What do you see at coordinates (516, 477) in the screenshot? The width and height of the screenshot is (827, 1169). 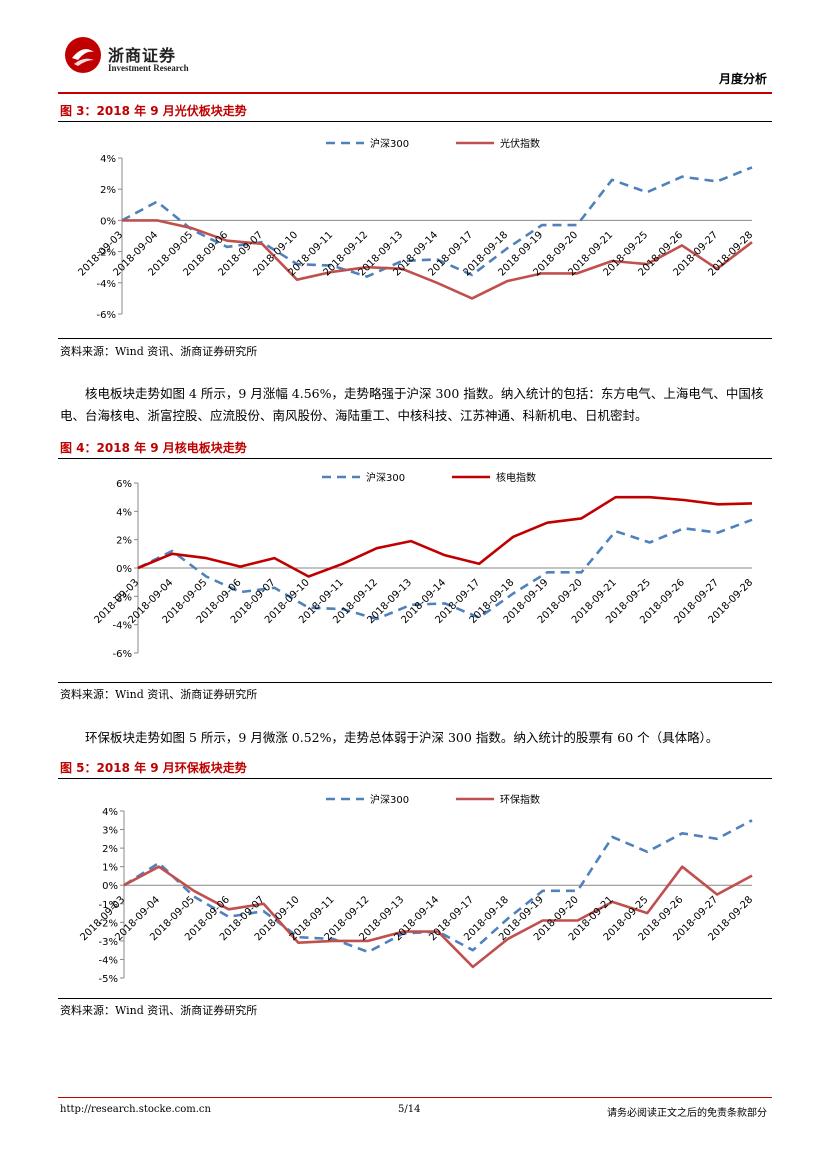 I see `legend-label-sector: 核电指数` at bounding box center [516, 477].